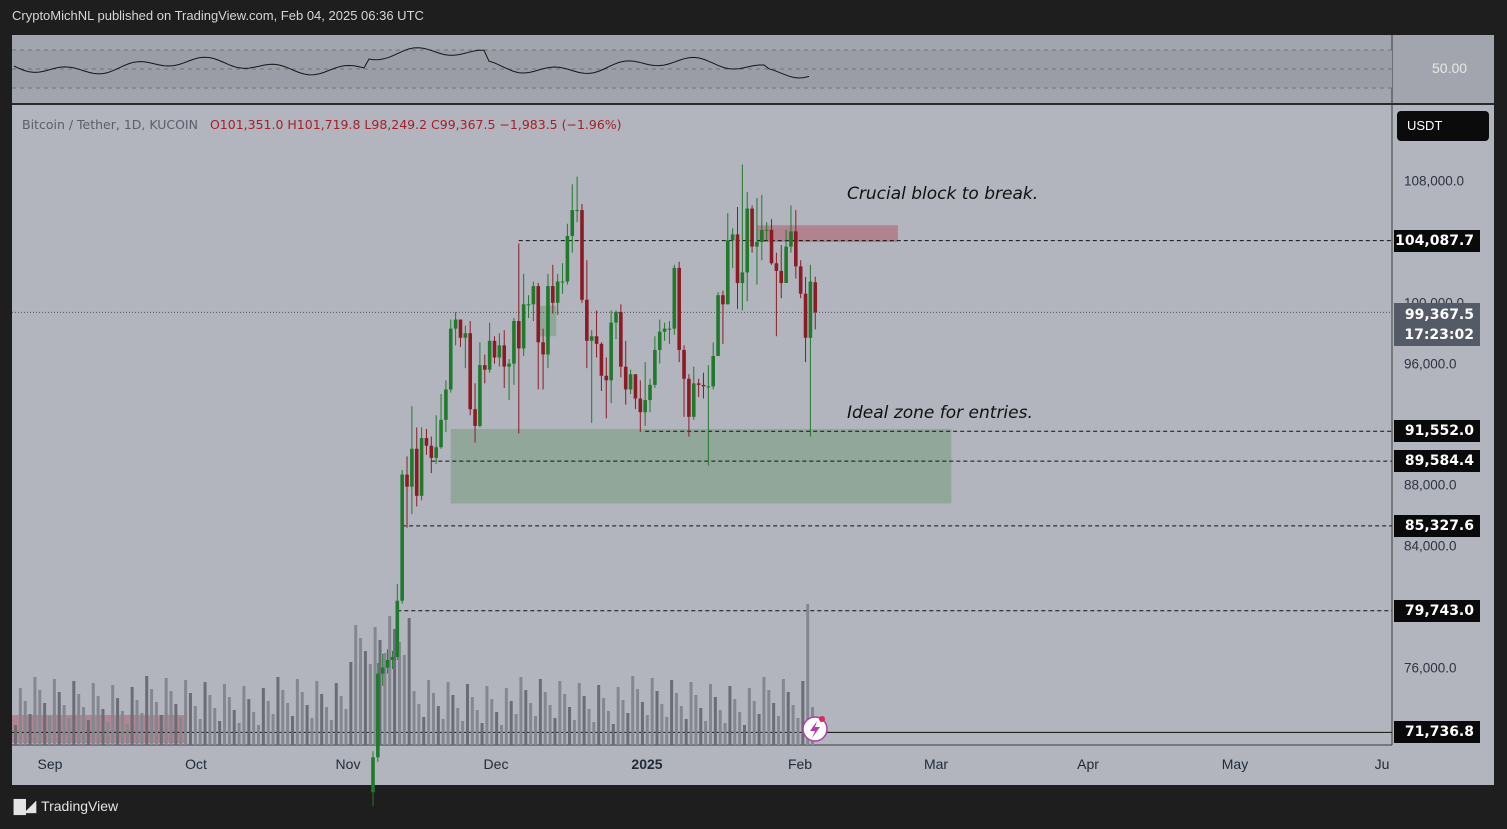 The width and height of the screenshot is (1507, 829). I want to click on tradingview-logo-icon: ▇◢, so click(25, 806).